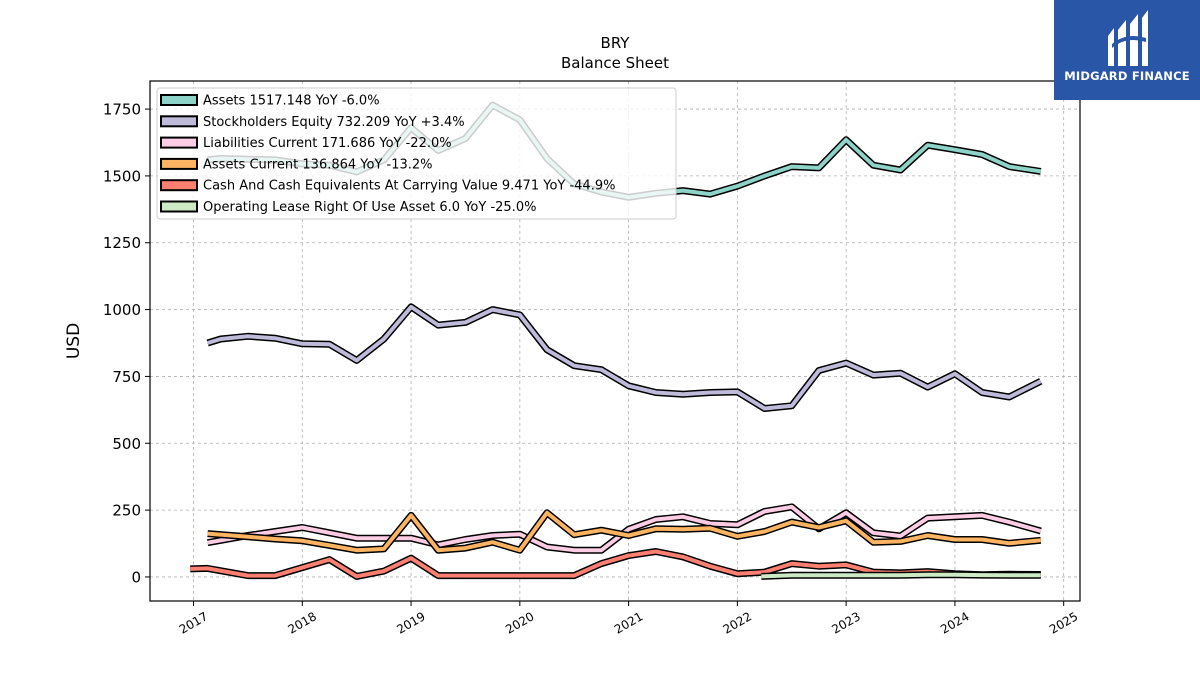  I want to click on legend-box, so click(416, 153).